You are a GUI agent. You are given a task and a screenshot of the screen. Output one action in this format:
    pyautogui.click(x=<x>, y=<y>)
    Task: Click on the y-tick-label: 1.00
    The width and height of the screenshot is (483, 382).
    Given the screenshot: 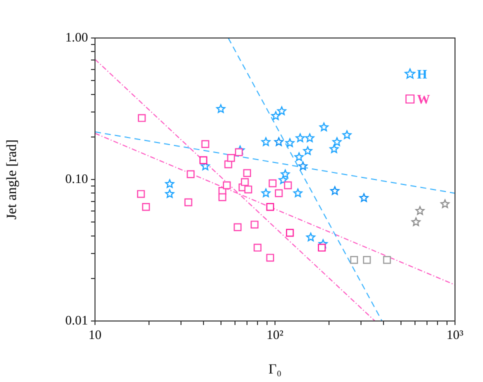 What is the action you would take?
    pyautogui.click(x=76, y=36)
    